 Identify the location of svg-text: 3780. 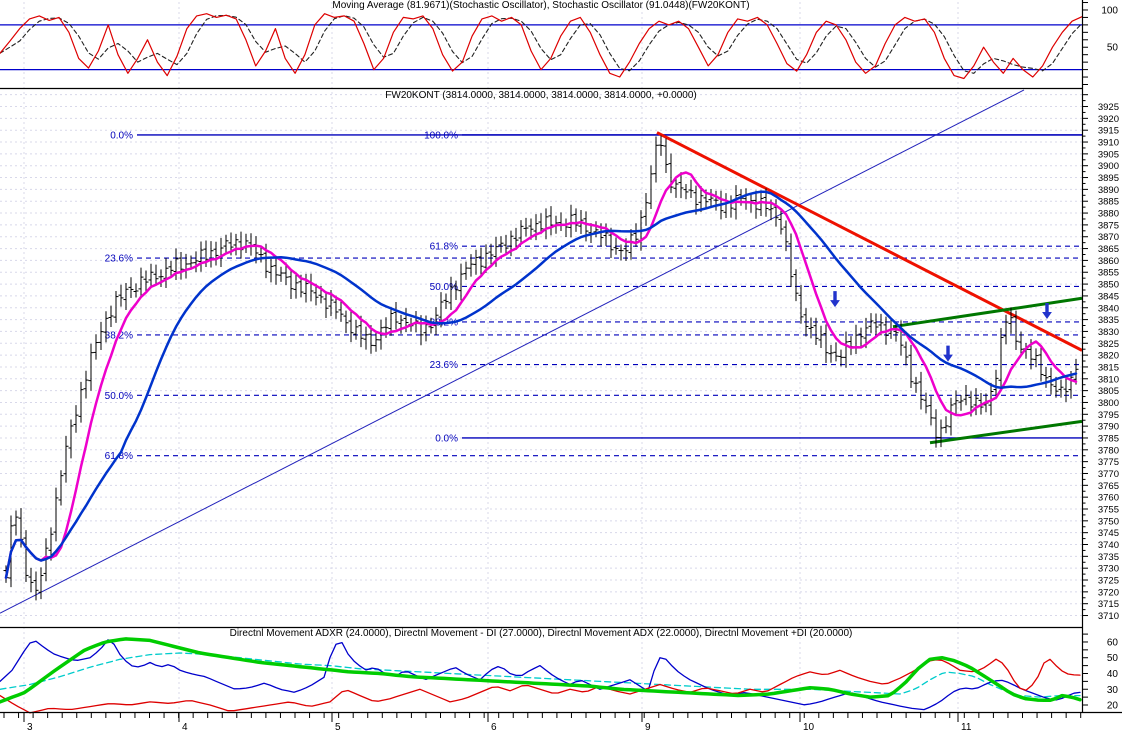
(1108, 450).